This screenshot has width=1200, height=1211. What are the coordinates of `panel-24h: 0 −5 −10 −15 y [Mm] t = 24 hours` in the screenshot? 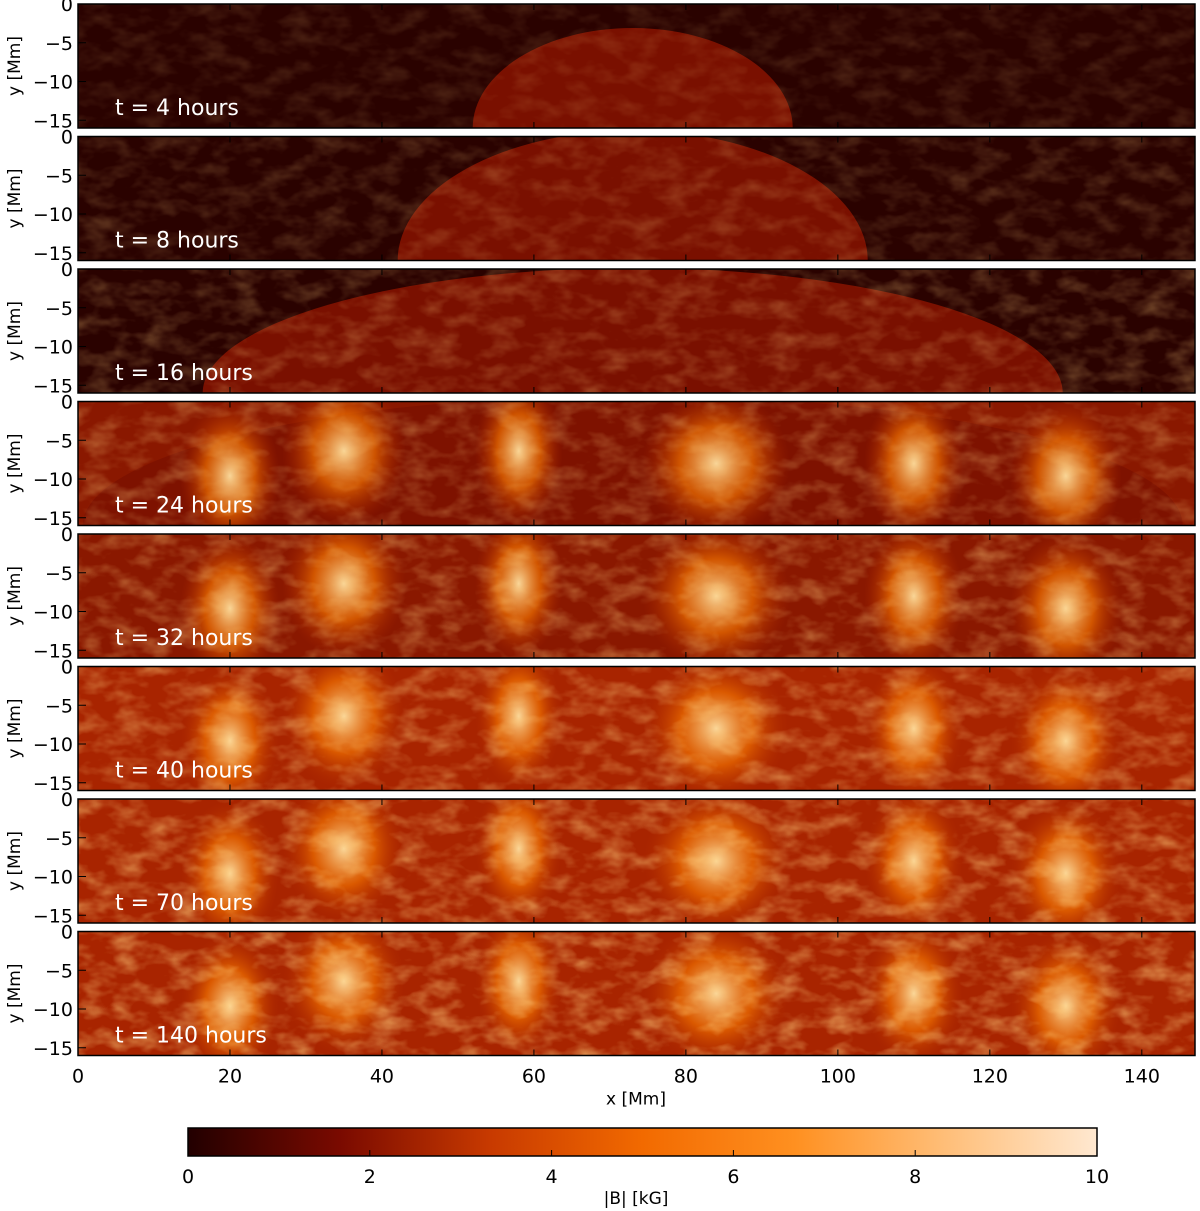 It's located at (600, 461).